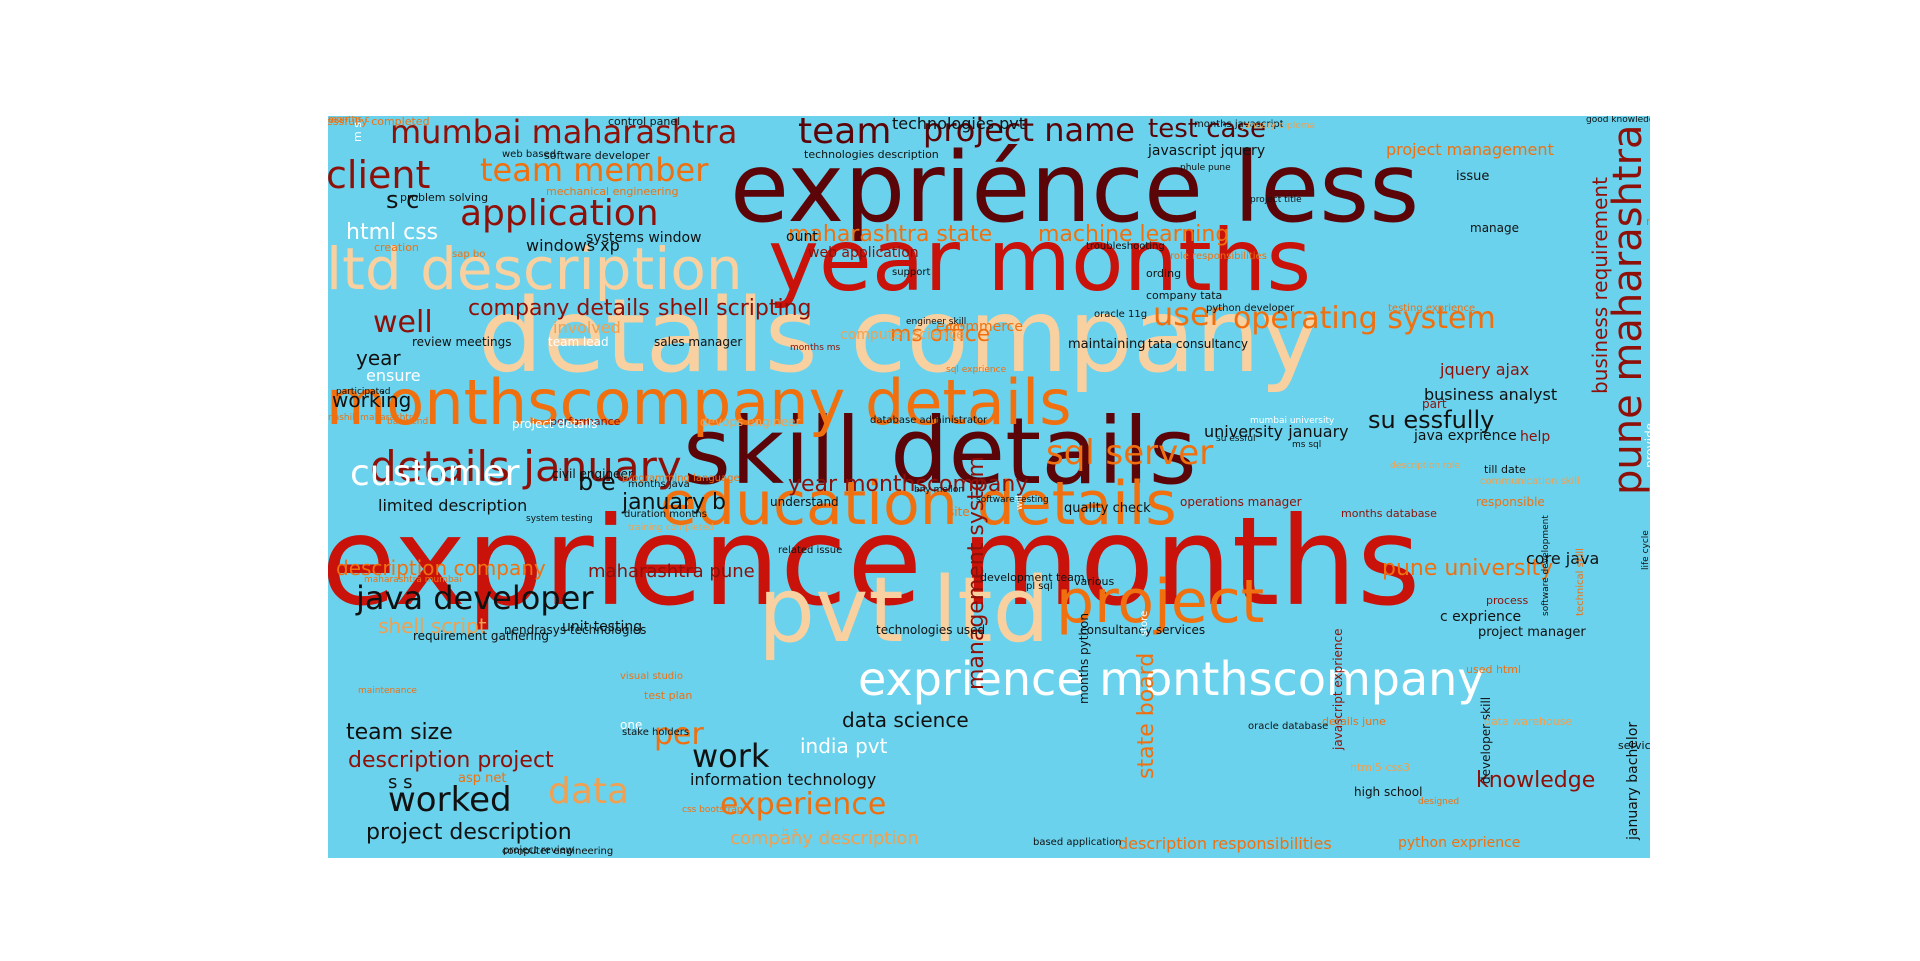  Describe the element at coordinates (1481, 617) in the screenshot. I see `cloud-word: c exprience` at that location.